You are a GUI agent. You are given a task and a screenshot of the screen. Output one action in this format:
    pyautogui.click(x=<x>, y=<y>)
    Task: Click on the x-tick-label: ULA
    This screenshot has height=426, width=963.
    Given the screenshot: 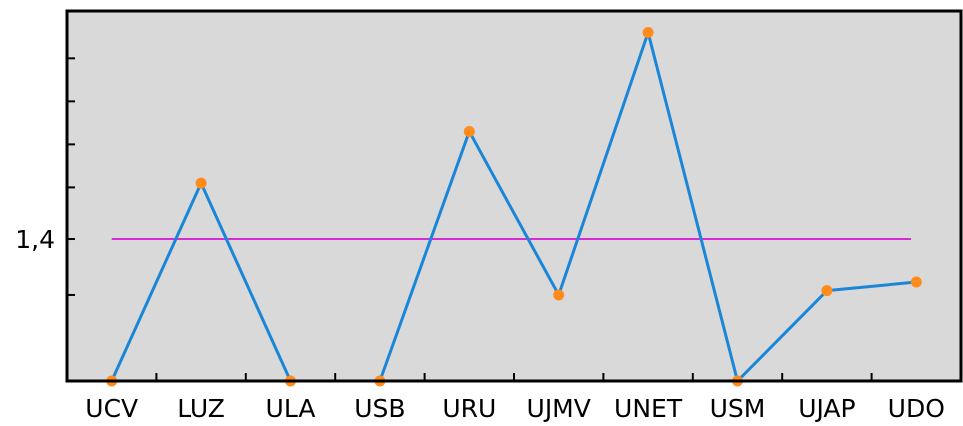 What is the action you would take?
    pyautogui.click(x=291, y=408)
    